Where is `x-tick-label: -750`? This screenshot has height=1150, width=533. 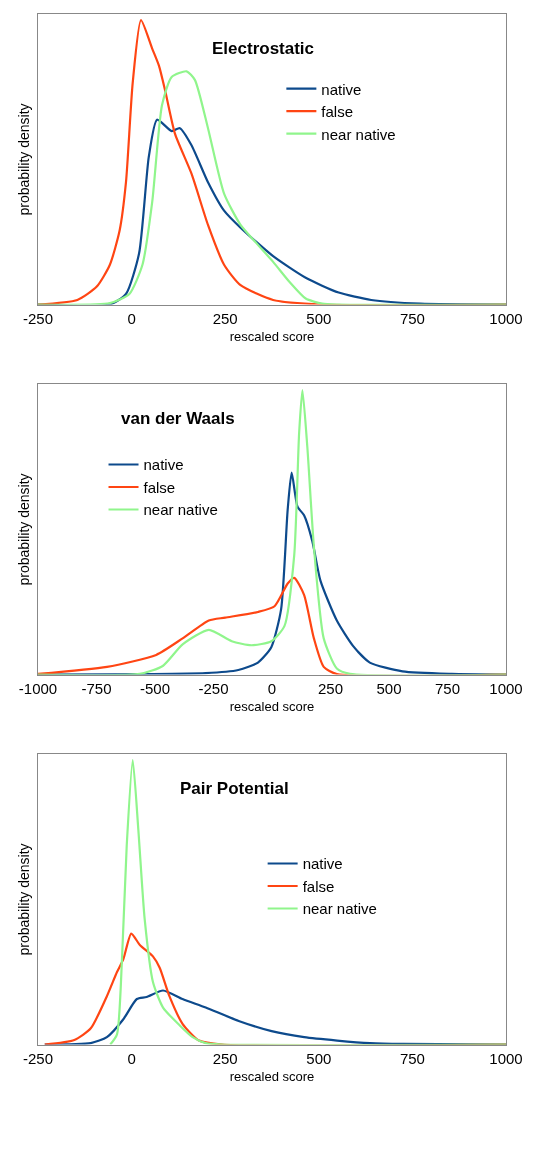 x-tick-label: -750 is located at coordinates (96, 688).